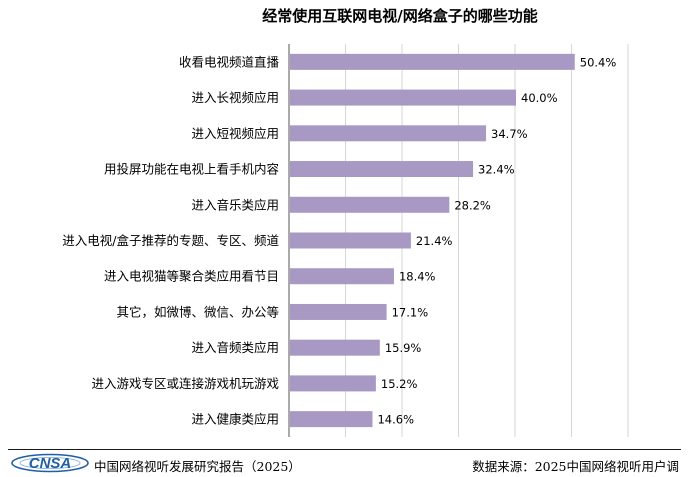  What do you see at coordinates (235, 419) in the screenshot?
I see `category-label: 进入健康类应用` at bounding box center [235, 419].